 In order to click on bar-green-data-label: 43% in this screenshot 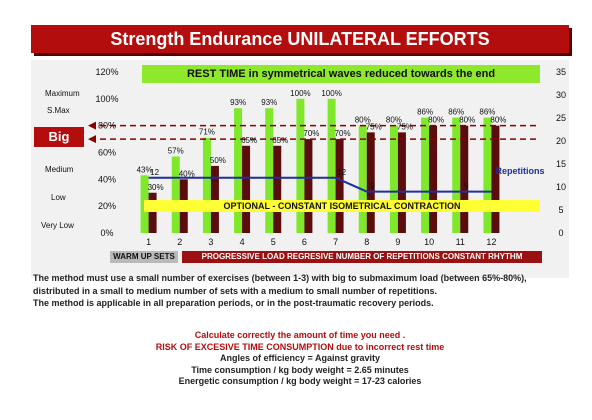, I will do `click(145, 169)`.